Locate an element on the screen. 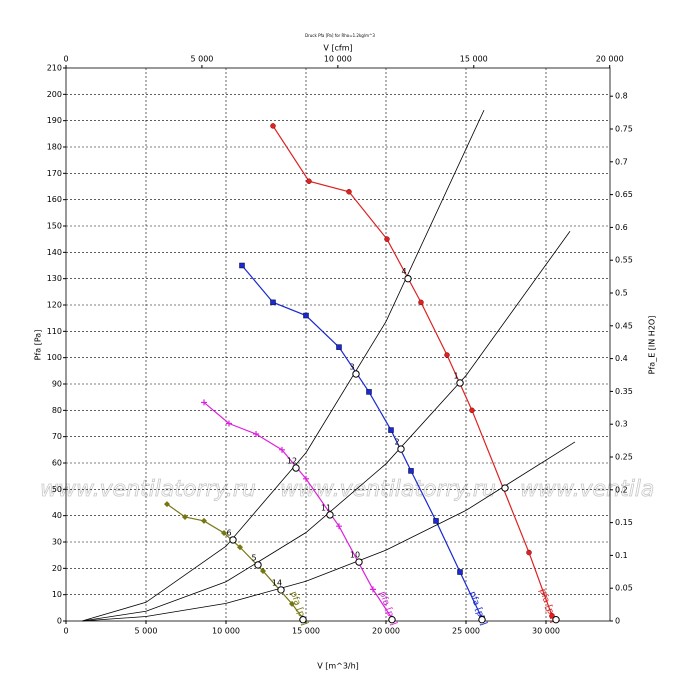  y-tick-label: 0 is located at coordinates (59, 621).